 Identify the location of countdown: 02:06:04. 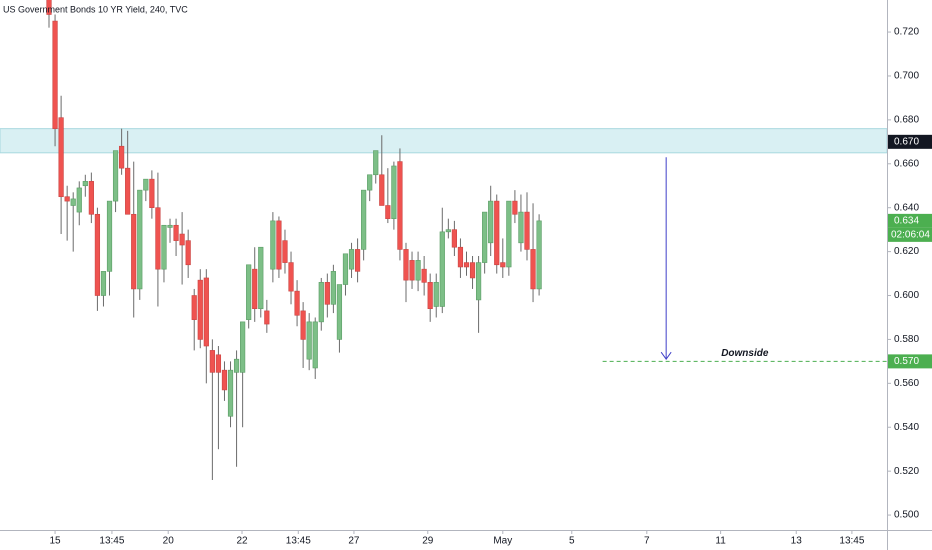
(910, 235).